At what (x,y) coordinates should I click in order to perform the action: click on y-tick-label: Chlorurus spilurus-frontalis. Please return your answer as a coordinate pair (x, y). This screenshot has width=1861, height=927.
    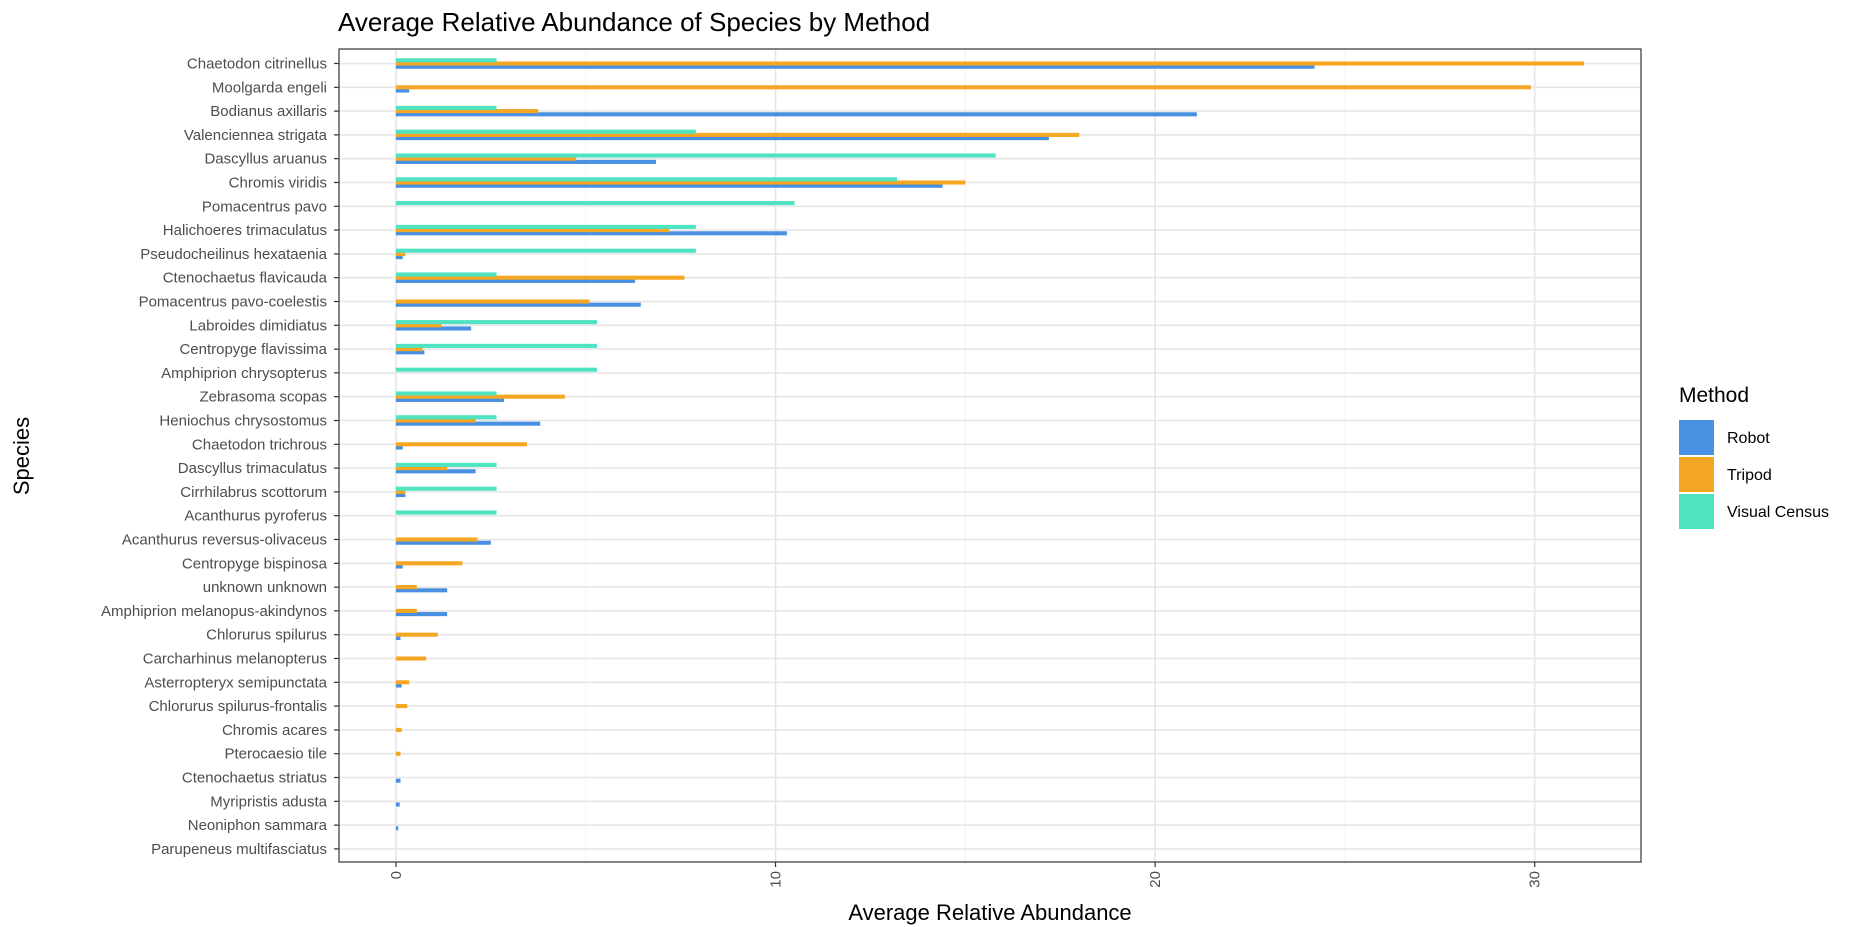
    Looking at the image, I should click on (238, 706).